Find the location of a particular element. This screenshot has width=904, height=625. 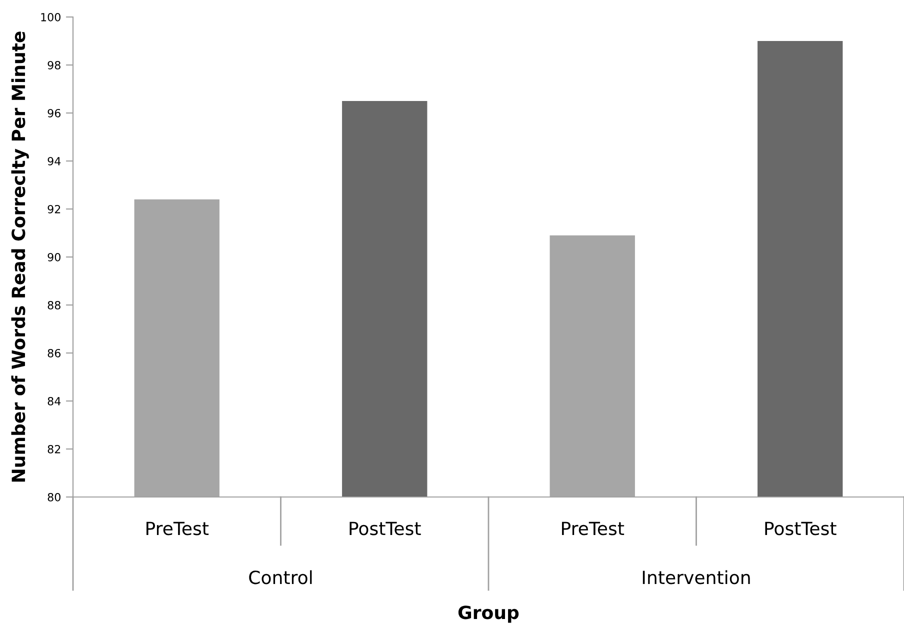

y-tick-label: 92 is located at coordinates (54, 209).